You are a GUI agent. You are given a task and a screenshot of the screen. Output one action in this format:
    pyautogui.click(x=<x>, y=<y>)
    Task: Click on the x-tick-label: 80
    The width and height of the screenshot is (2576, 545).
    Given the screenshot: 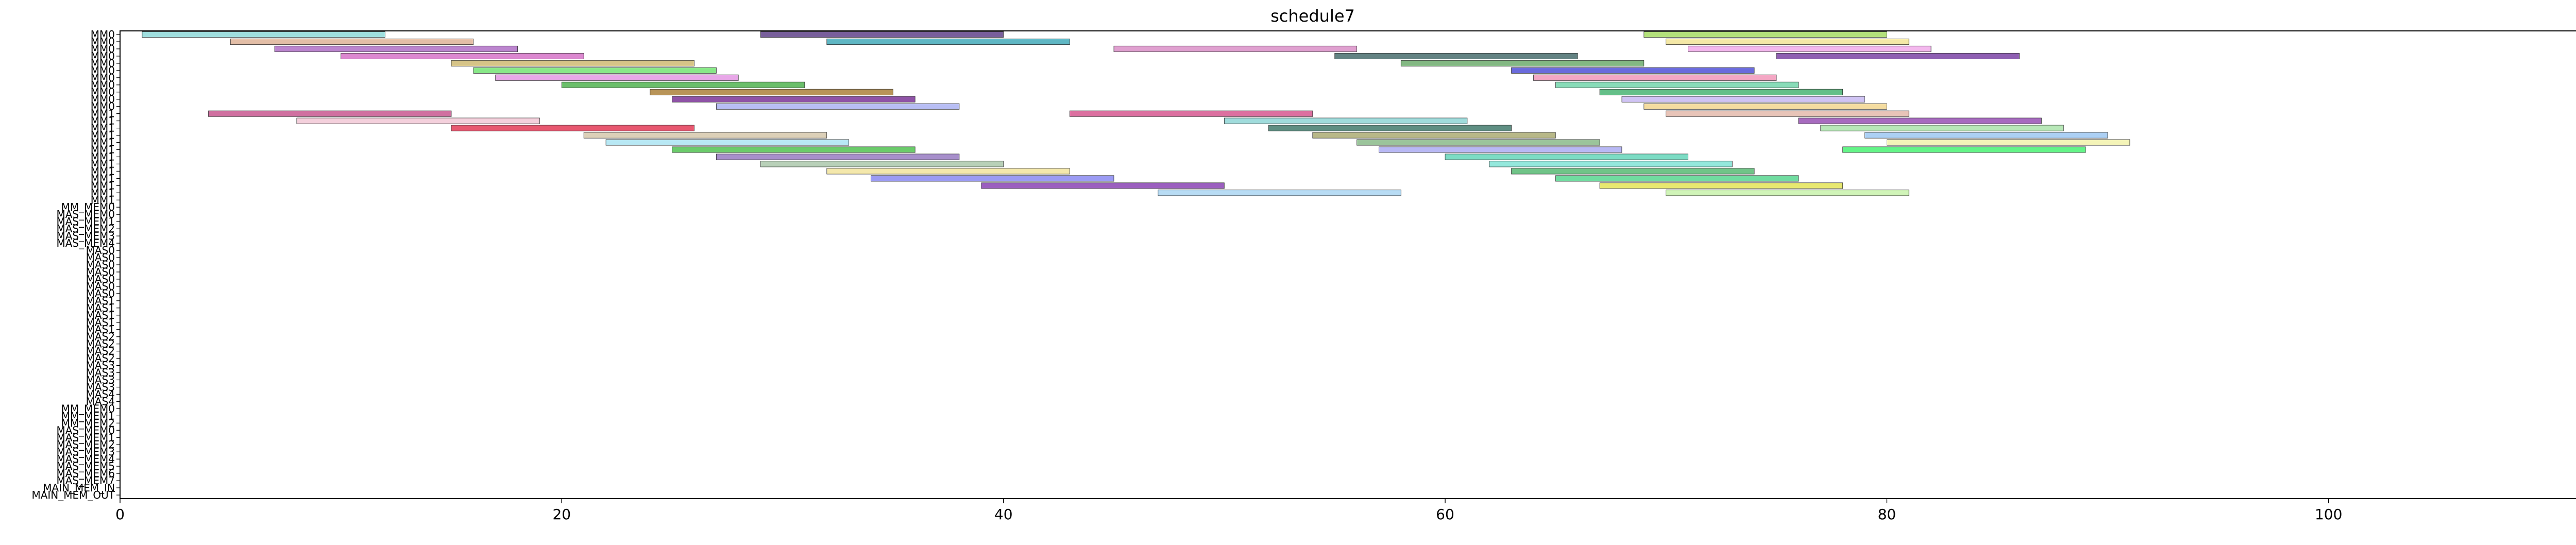 What is the action you would take?
    pyautogui.click(x=1887, y=514)
    